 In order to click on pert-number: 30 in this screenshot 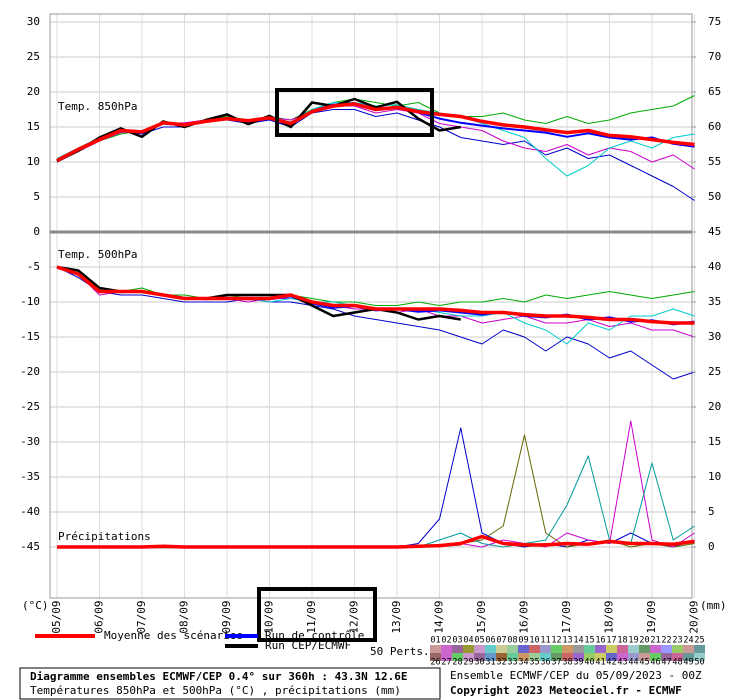, I will do `click(479, 663)`.